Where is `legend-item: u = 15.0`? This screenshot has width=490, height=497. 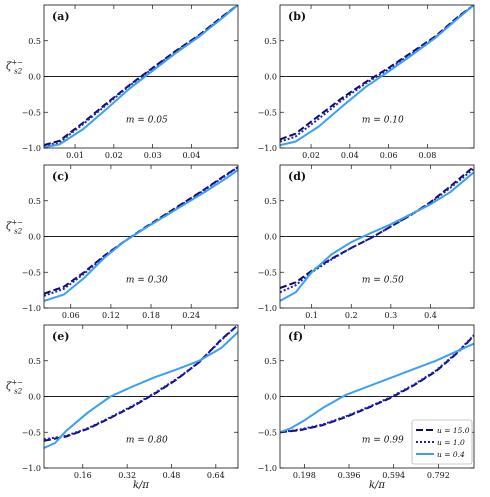
legend-item: u = 15.0 is located at coordinates (453, 430).